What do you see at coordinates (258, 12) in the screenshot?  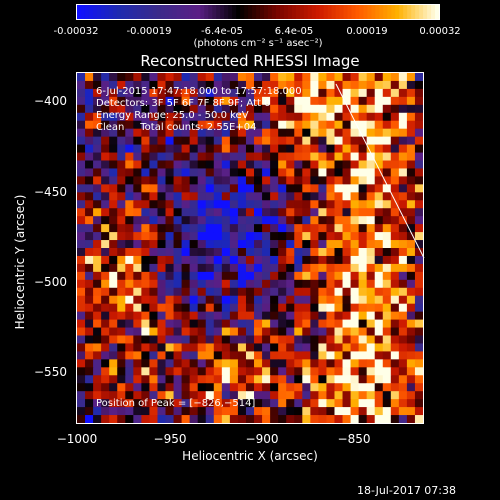 I see `colorbar` at bounding box center [258, 12].